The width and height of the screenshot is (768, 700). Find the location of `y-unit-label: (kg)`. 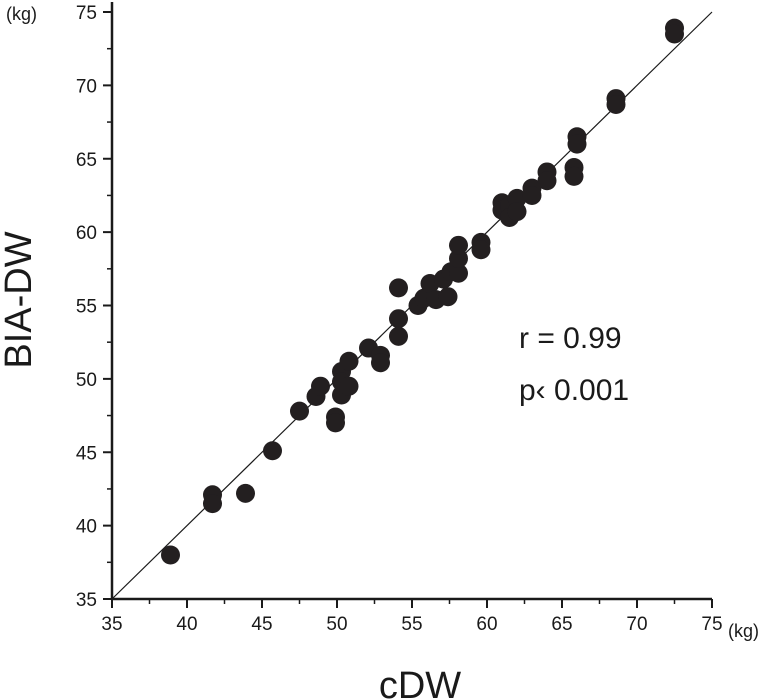

y-unit-label: (kg) is located at coordinates (21, 14).